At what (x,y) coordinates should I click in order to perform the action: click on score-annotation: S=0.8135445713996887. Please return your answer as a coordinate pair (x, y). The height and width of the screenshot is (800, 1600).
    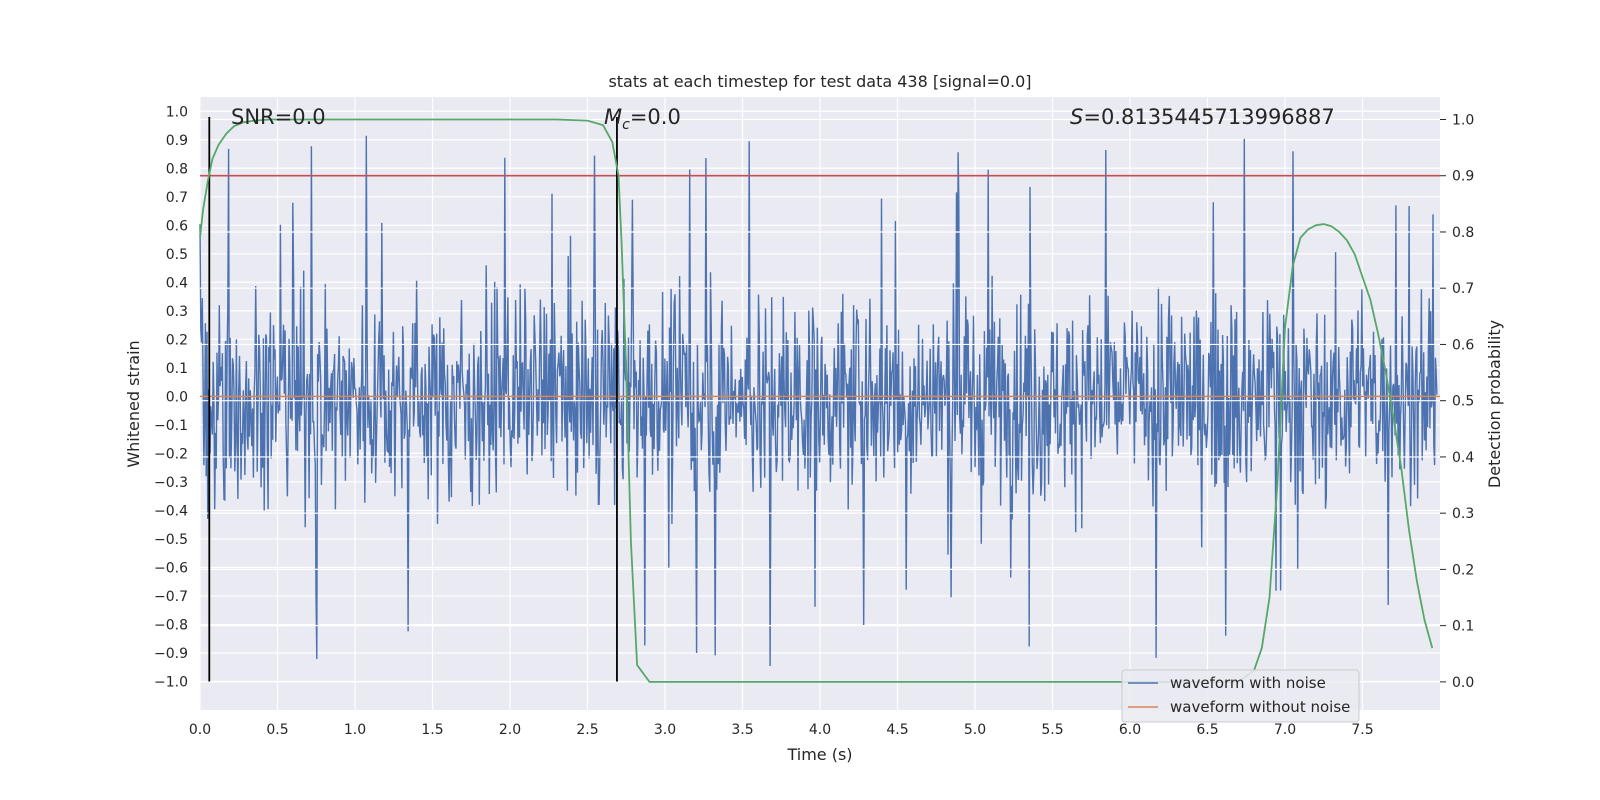
    Looking at the image, I should click on (1202, 117).